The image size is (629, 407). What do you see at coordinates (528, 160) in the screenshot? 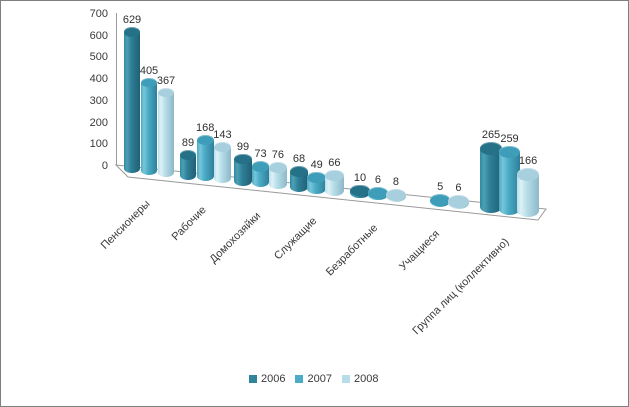
I see `value-label: 166` at bounding box center [528, 160].